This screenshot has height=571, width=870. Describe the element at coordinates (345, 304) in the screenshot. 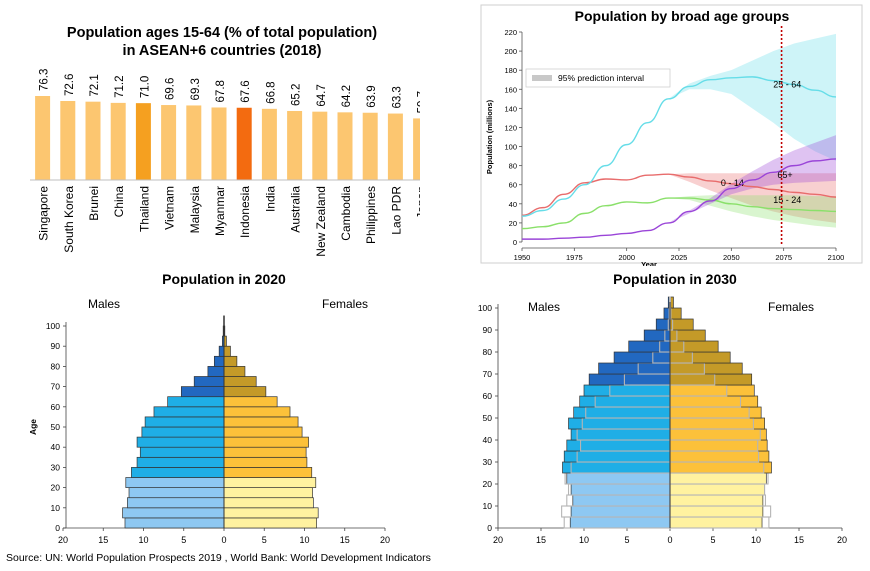

I see `females-label: Females` at that location.